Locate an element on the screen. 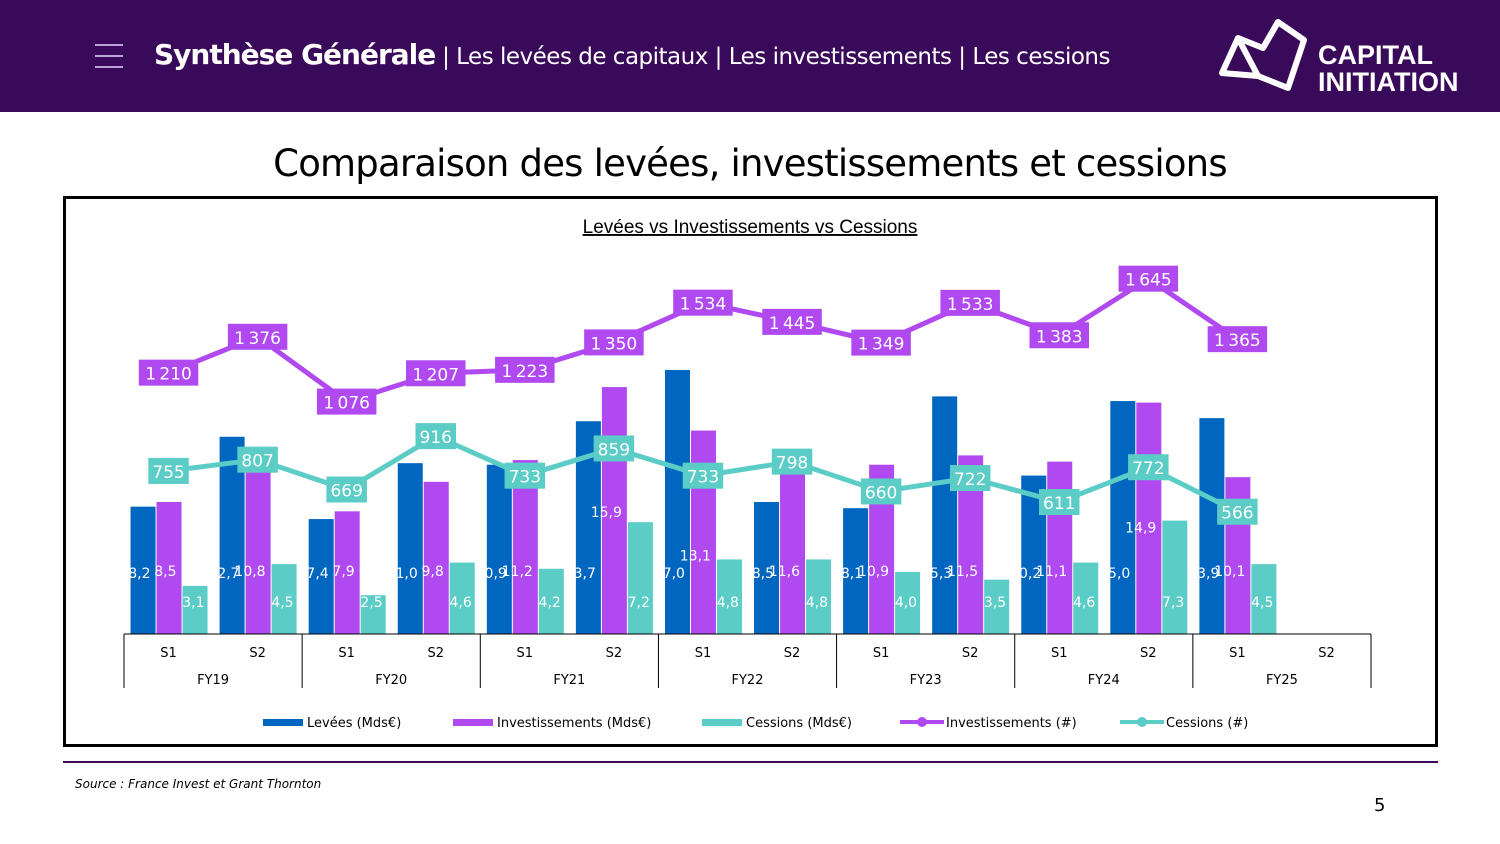 This screenshot has width=1500, height=844. line-data-label: 1 210 is located at coordinates (168, 375).